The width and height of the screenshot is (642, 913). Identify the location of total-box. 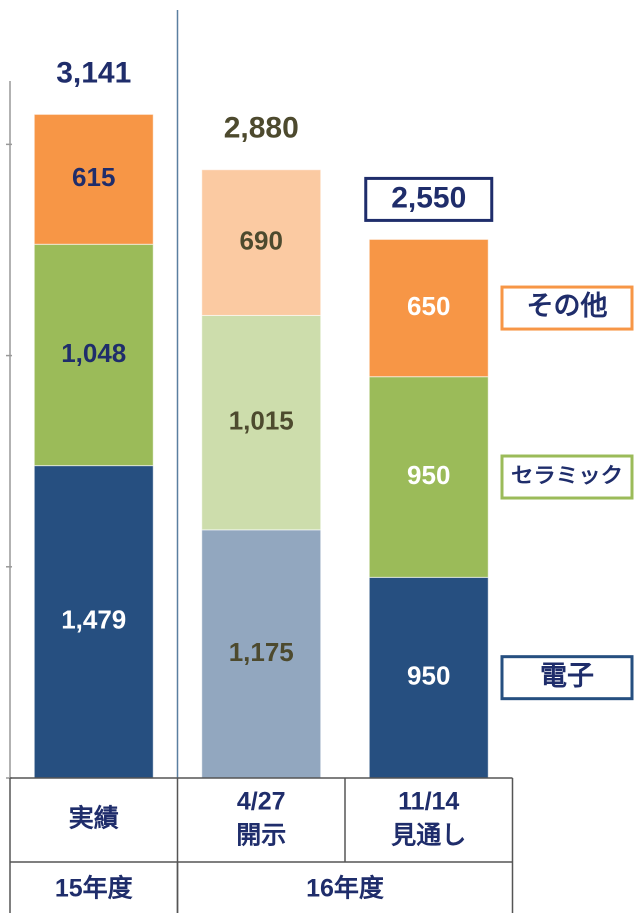
(429, 199).